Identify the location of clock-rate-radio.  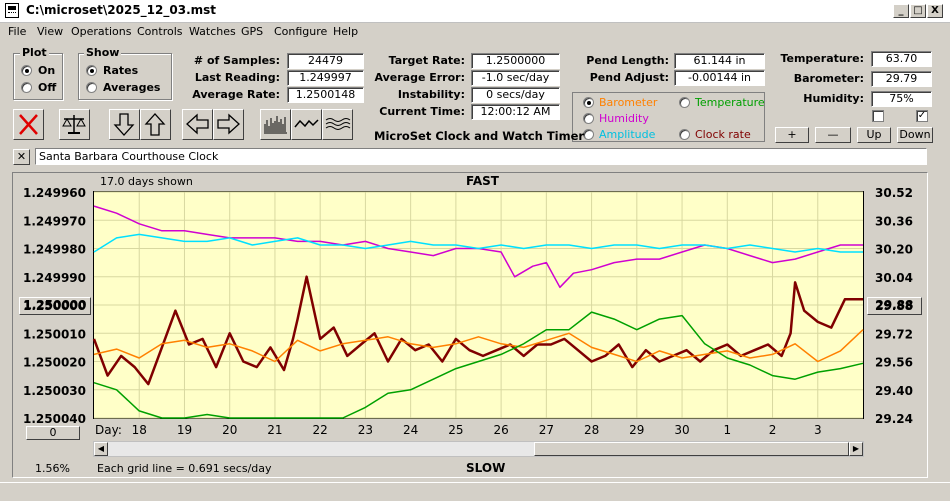
(684, 134).